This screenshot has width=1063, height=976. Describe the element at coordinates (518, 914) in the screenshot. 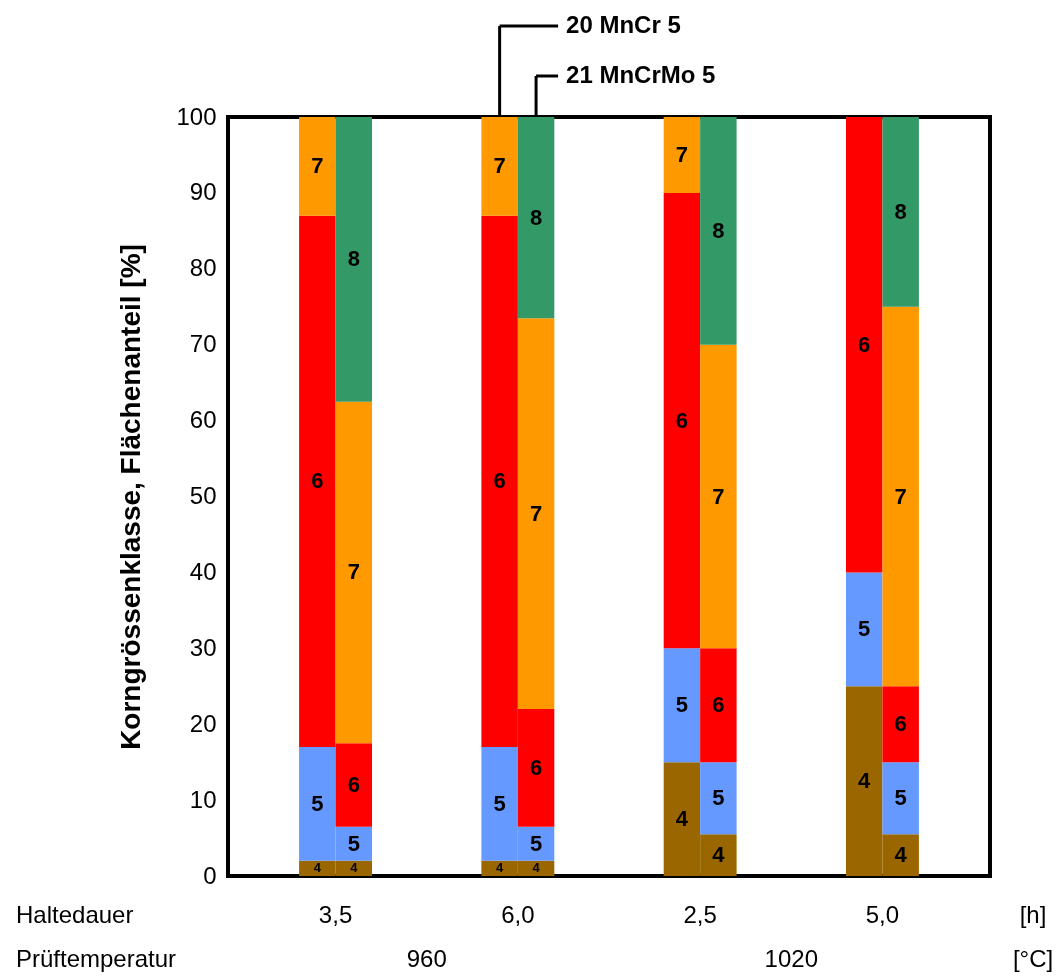

I see `text: 6,0` at that location.